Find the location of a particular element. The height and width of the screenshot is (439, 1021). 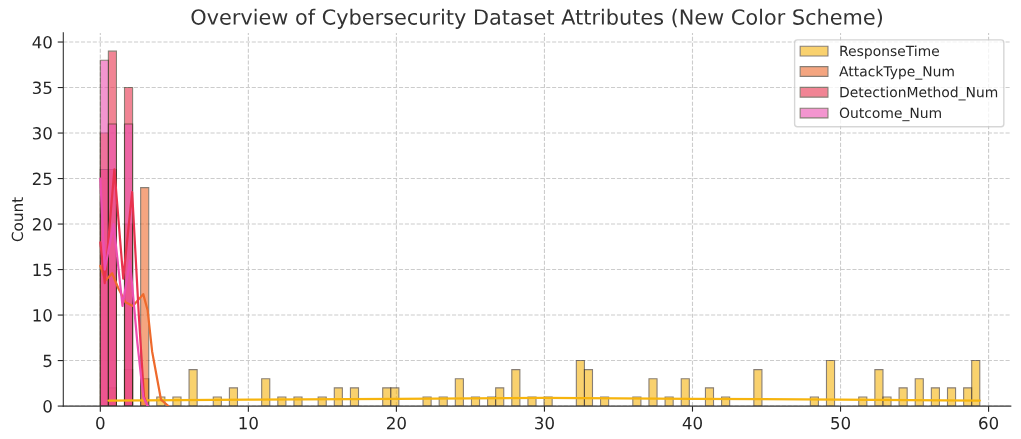

line-series is located at coordinates (134, 335).